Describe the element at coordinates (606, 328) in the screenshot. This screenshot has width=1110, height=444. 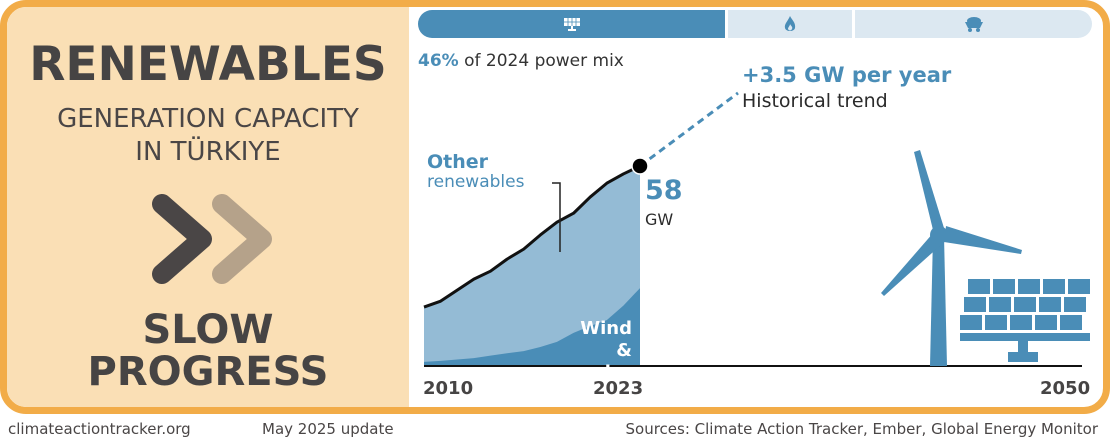
I see `wind-solar-label-line1: Wind` at that location.